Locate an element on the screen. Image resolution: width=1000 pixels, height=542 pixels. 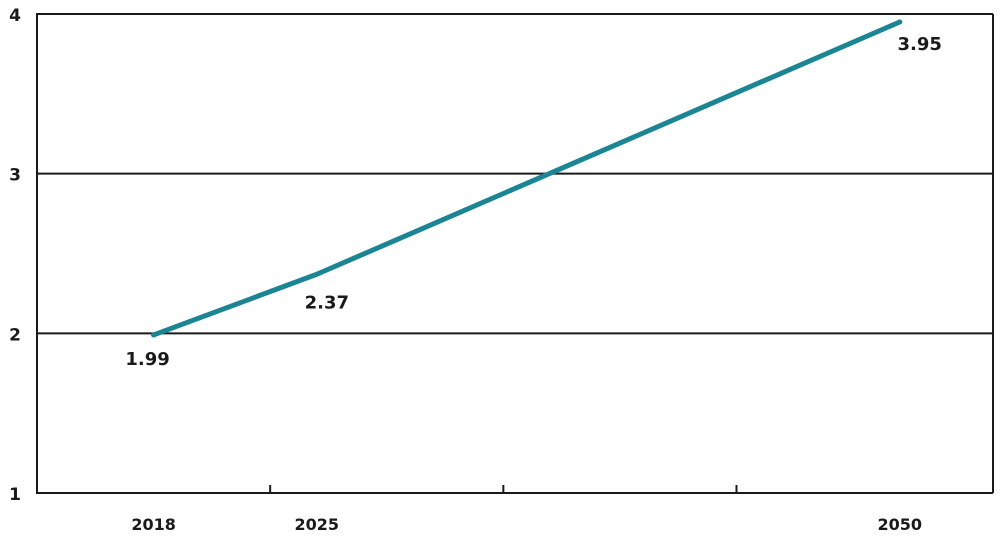
data-label: 2.37 is located at coordinates (327, 302).